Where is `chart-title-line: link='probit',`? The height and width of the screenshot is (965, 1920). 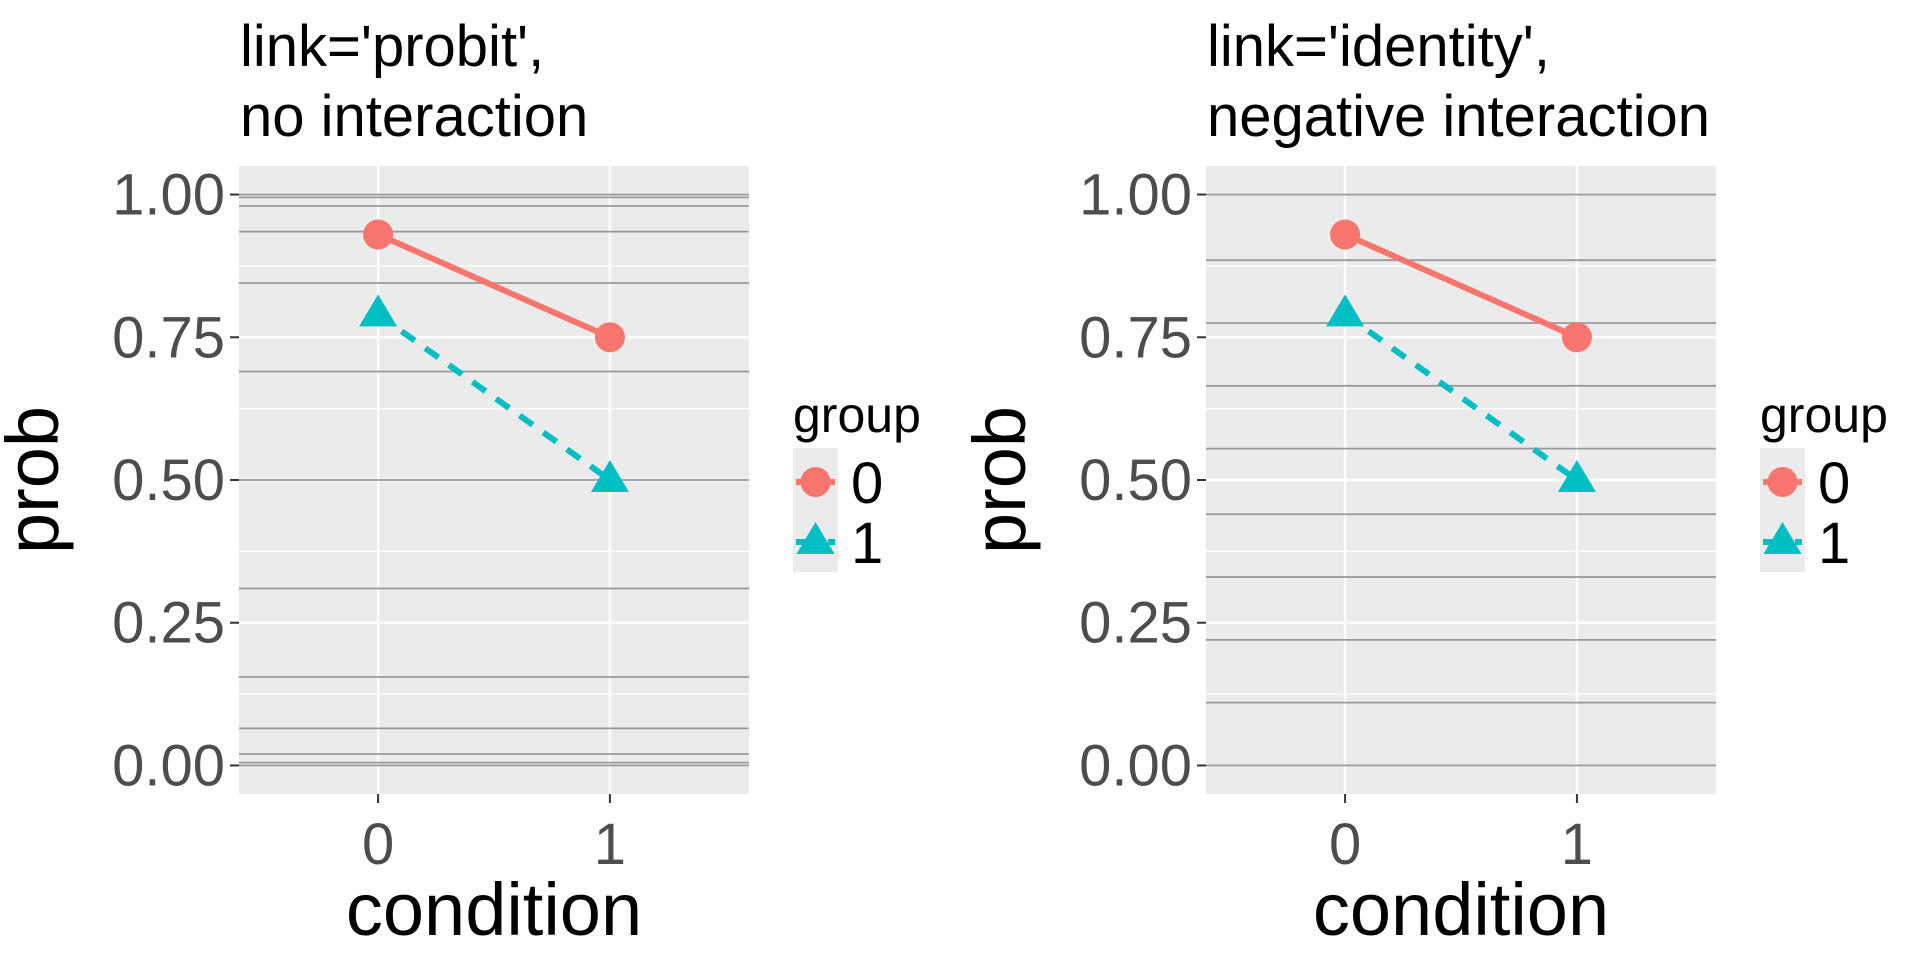 chart-title-line: link='probit', is located at coordinates (392, 46).